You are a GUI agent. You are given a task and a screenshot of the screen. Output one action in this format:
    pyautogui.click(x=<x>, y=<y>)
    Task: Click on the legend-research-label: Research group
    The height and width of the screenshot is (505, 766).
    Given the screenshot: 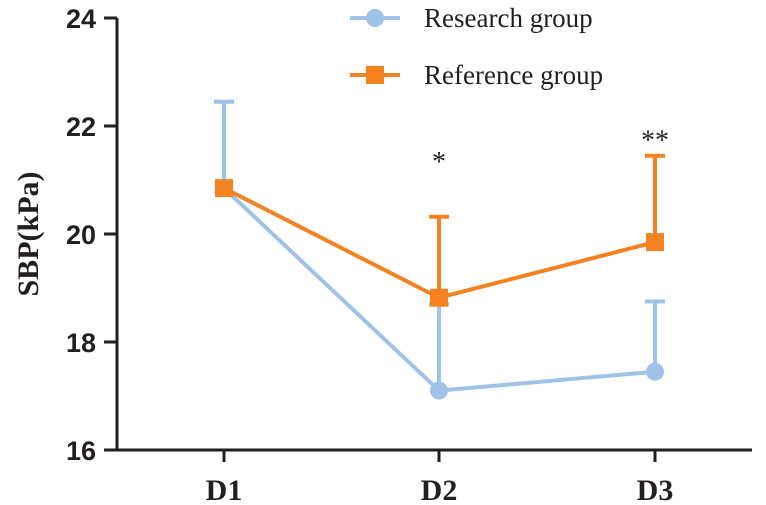 What is the action you would take?
    pyautogui.click(x=508, y=18)
    